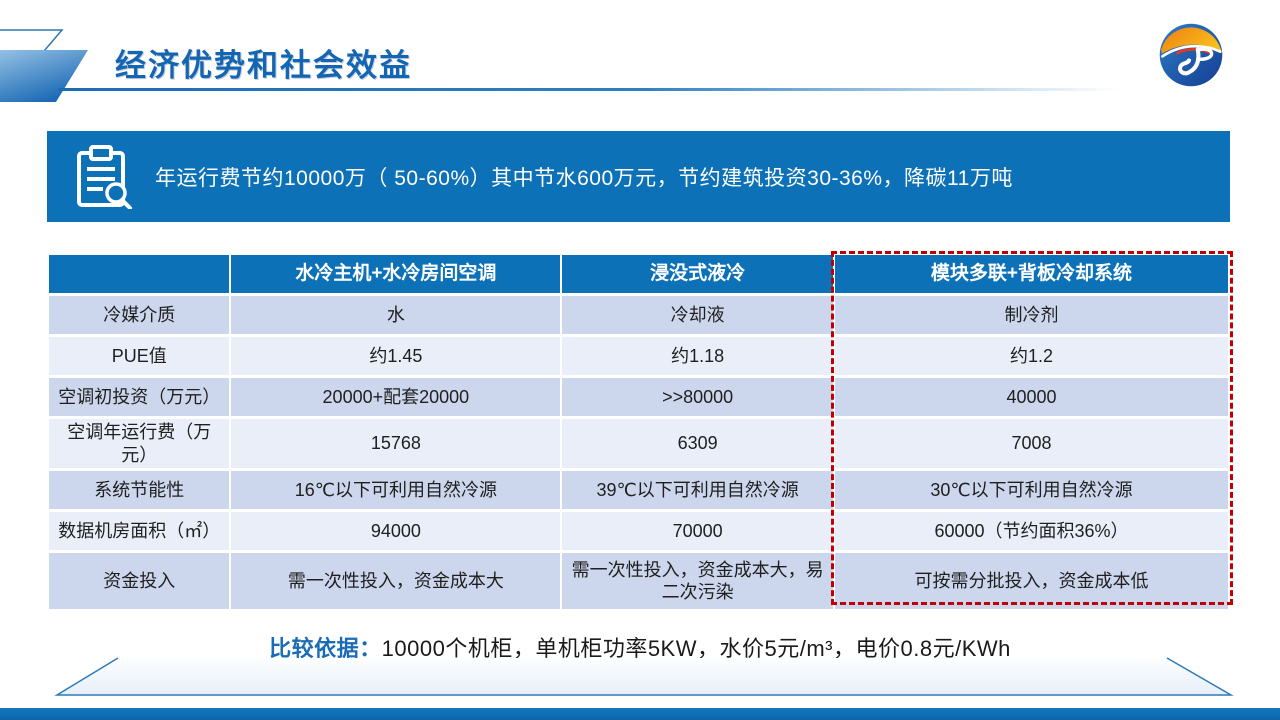  What do you see at coordinates (697, 443) in the screenshot?
I see `table-cell: 6309` at bounding box center [697, 443].